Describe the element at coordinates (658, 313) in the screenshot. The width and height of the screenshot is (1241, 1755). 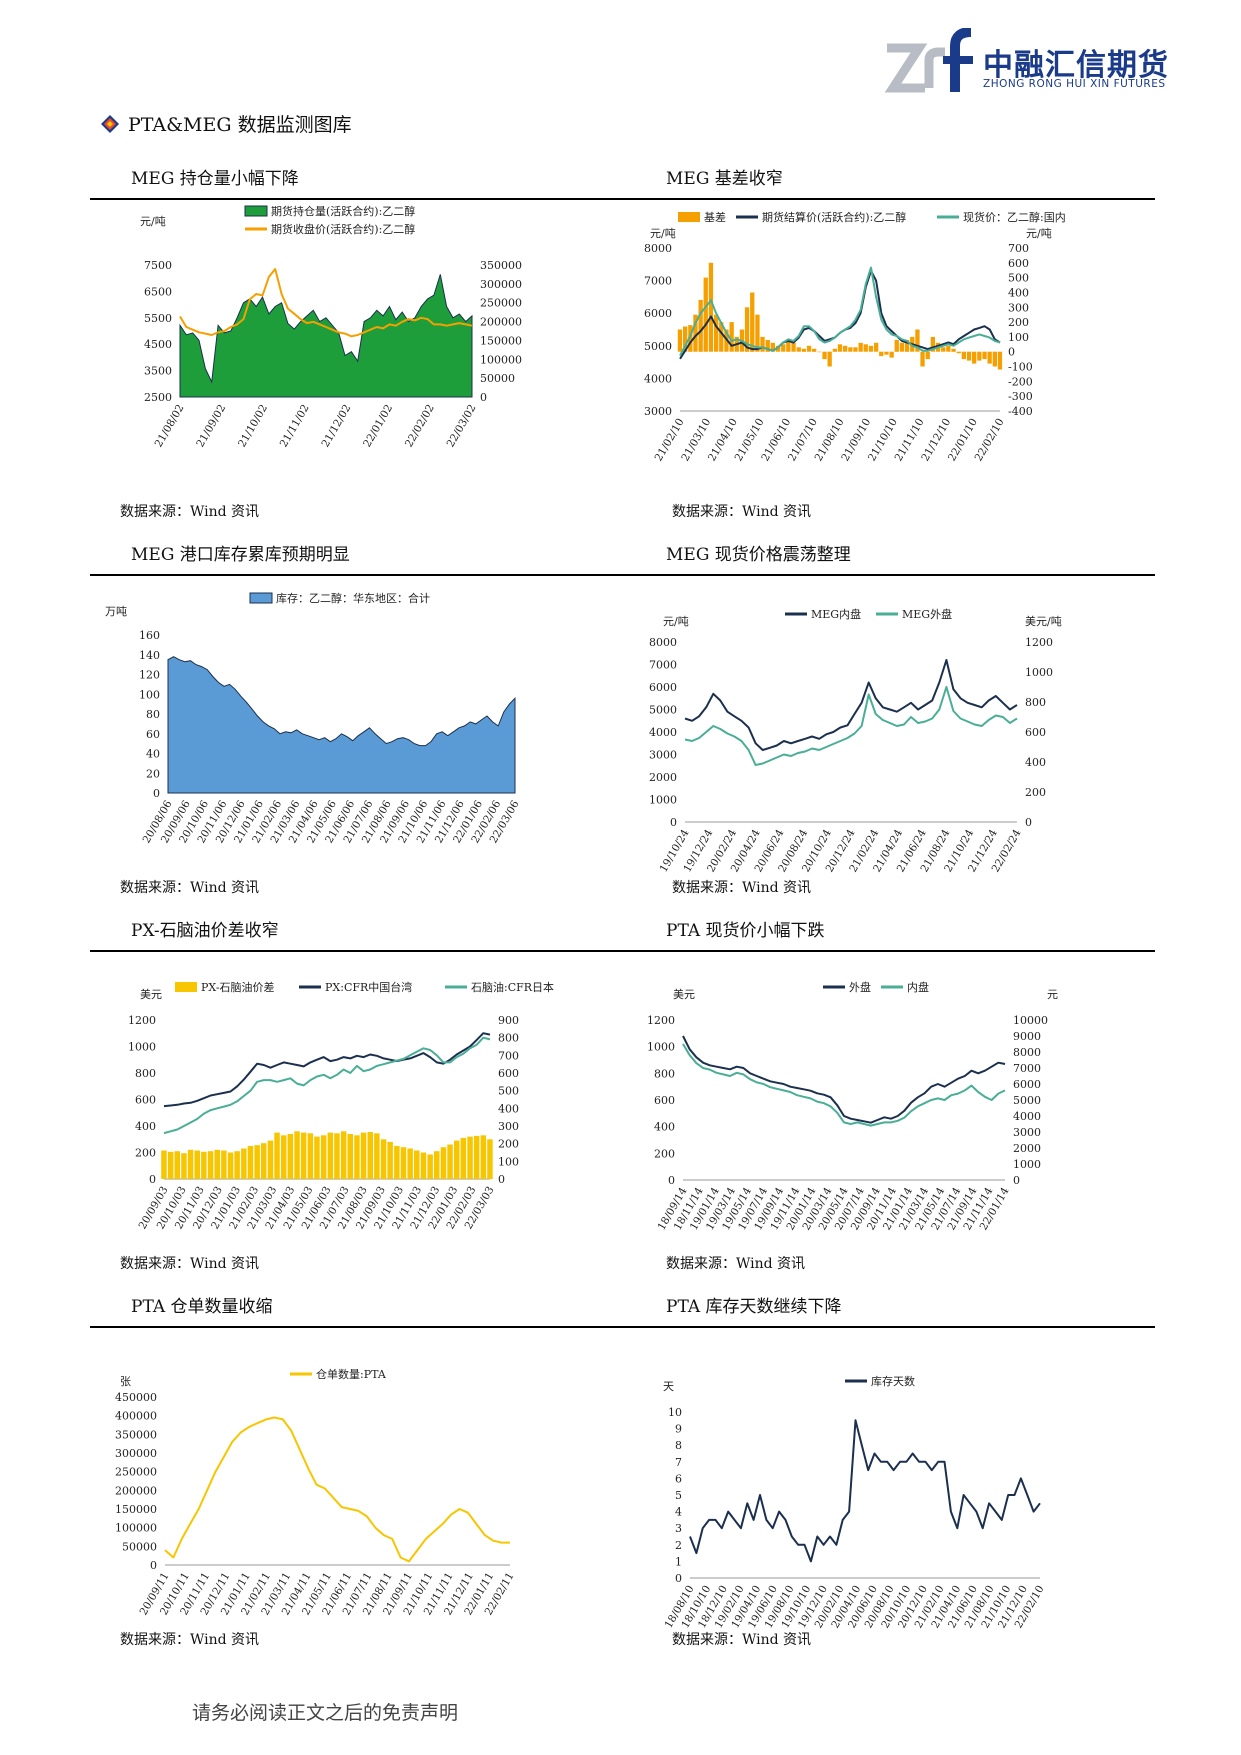
I see `y-tick-left-c2: 6000` at that location.